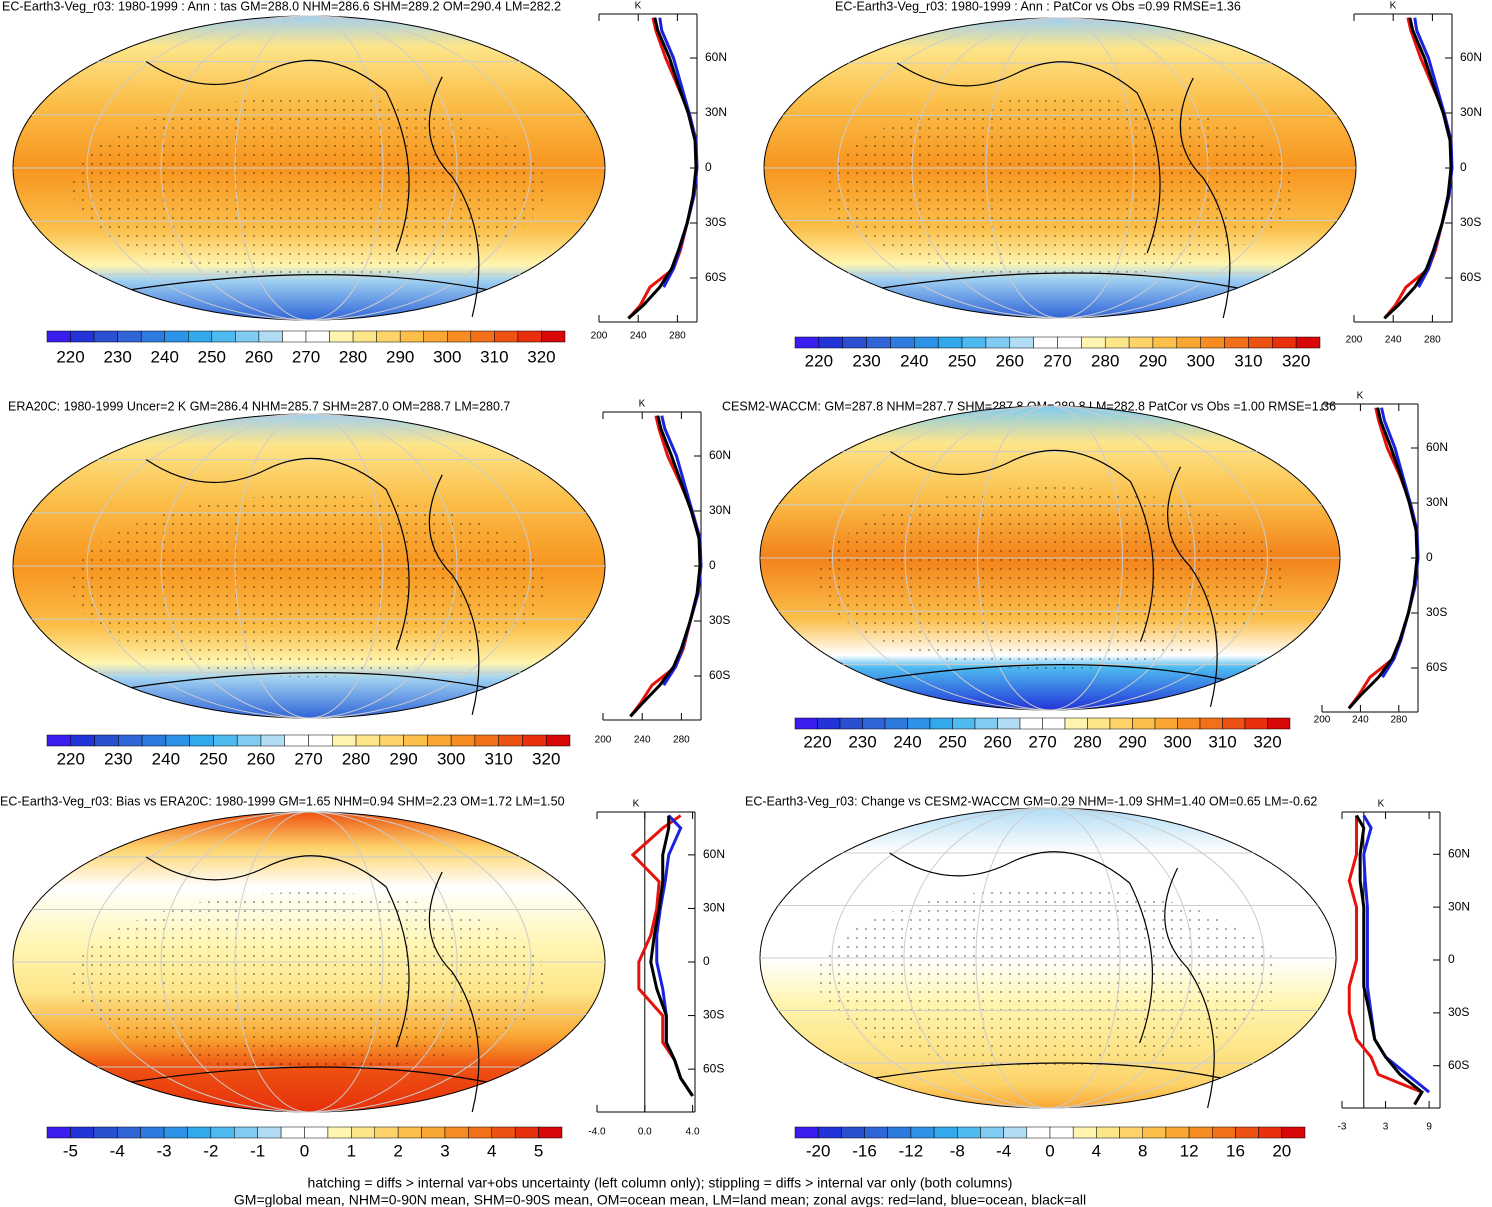 The height and width of the screenshot is (1207, 1492). What do you see at coordinates (356, 758) in the screenshot?
I see `colorbar-label: 280` at bounding box center [356, 758].